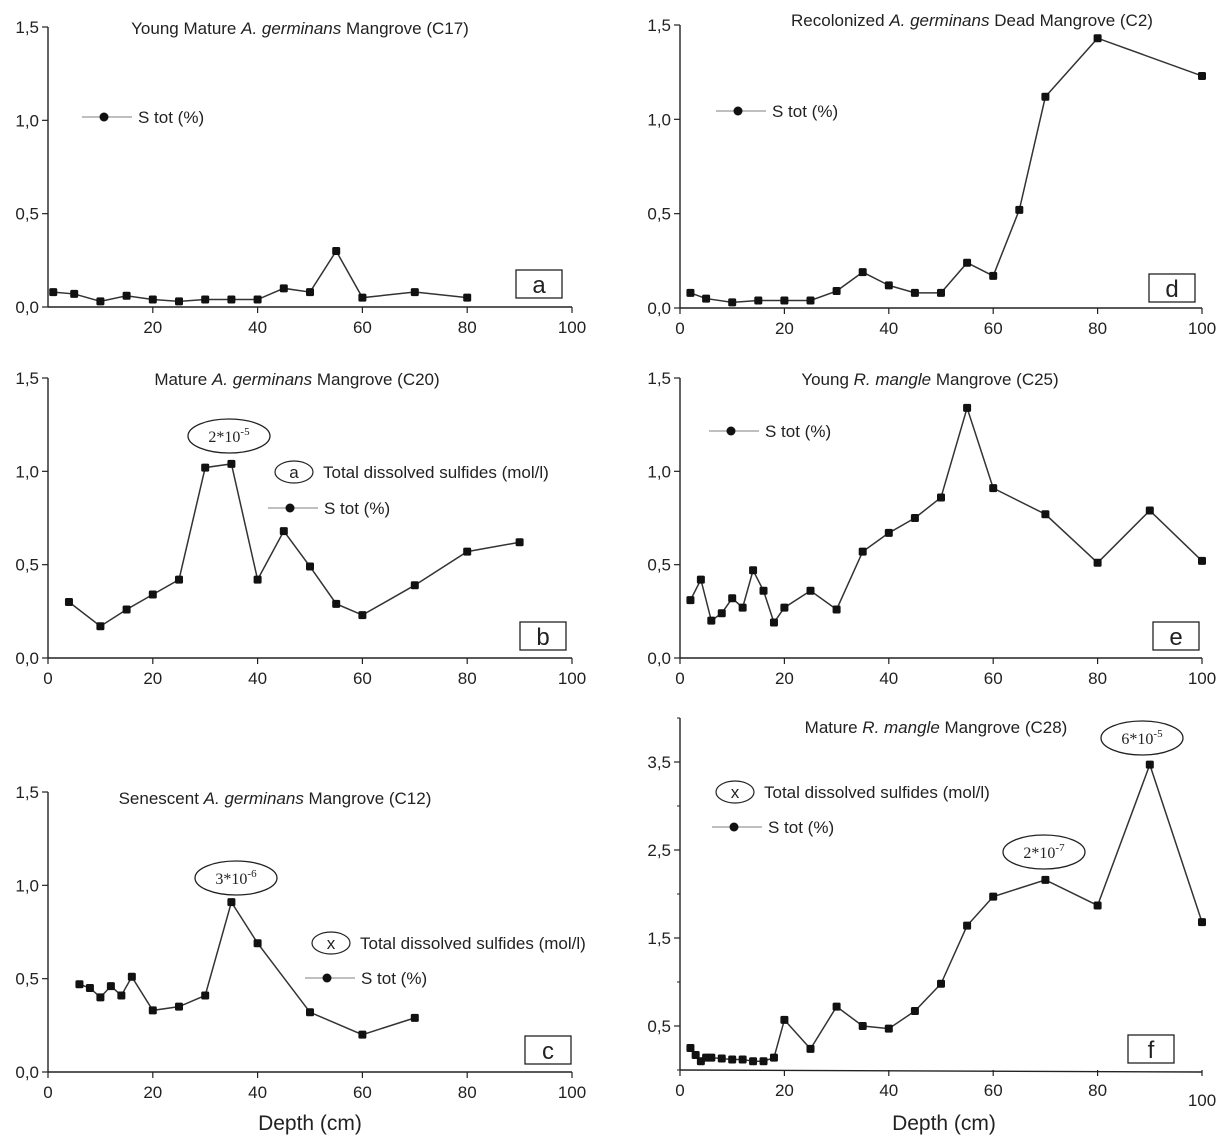 The width and height of the screenshot is (1228, 1139). Describe the element at coordinates (993, 1090) in the screenshot. I see `x-tick-label: 60` at that location.